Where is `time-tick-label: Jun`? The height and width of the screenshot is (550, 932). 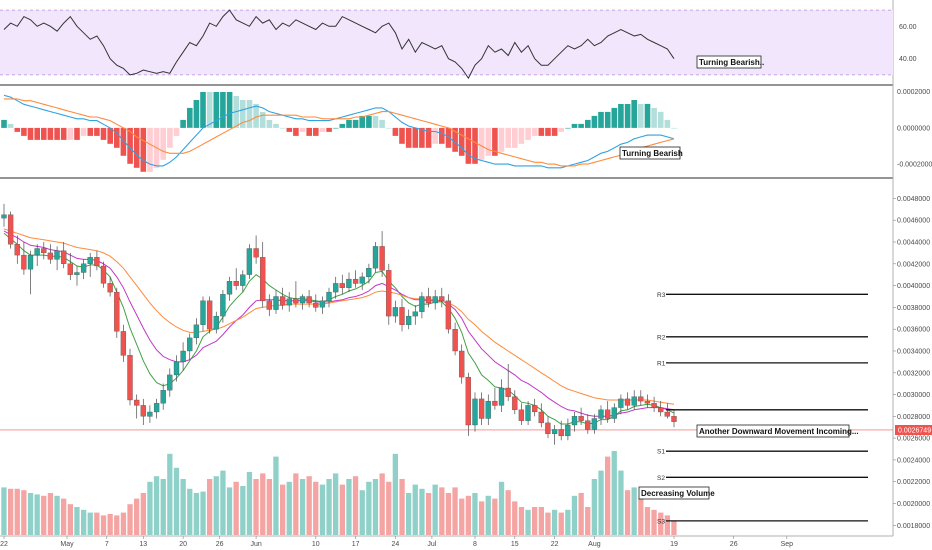 time-tick-label: Jun is located at coordinates (255, 544).